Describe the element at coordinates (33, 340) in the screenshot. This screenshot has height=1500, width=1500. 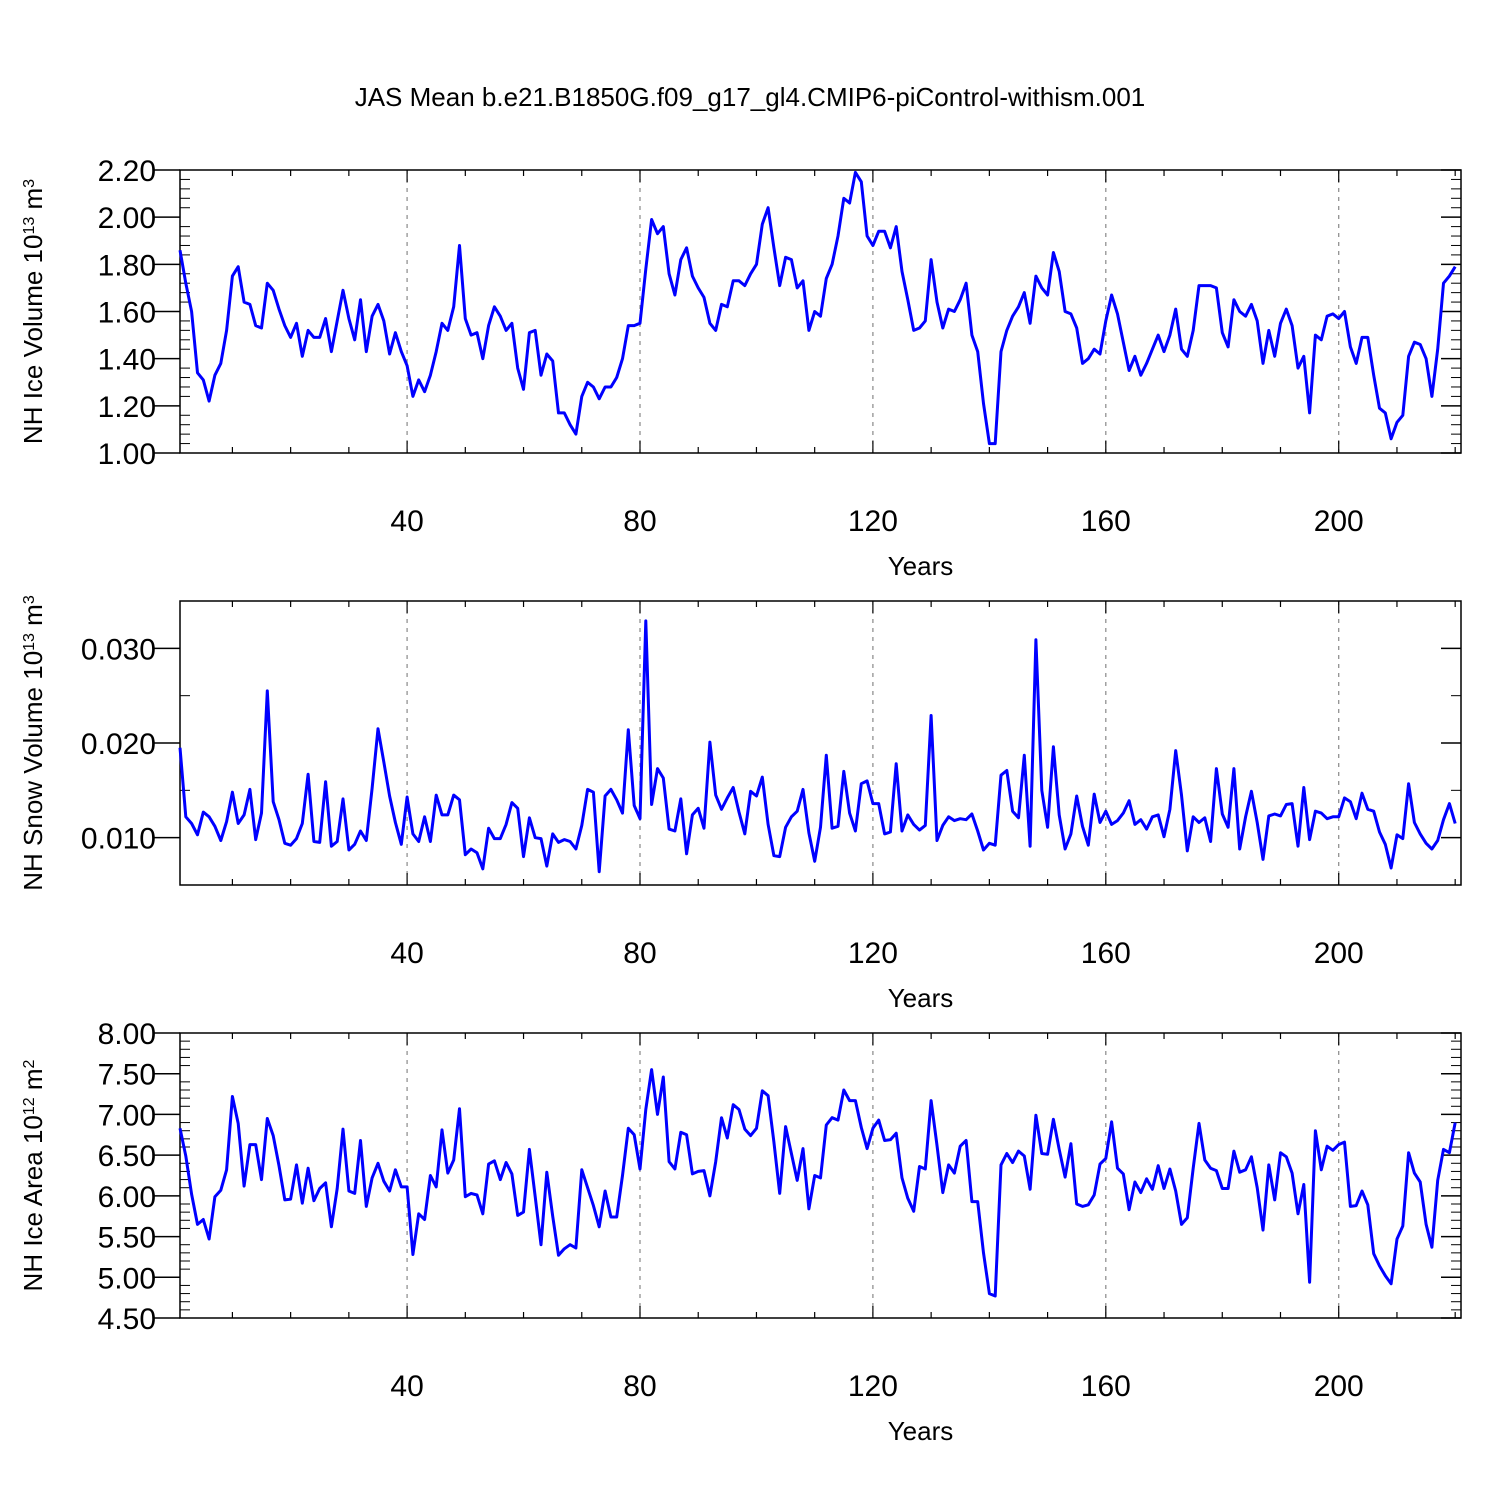
I see `y-axis-label-part: NH Ice Volume 10` at that location.